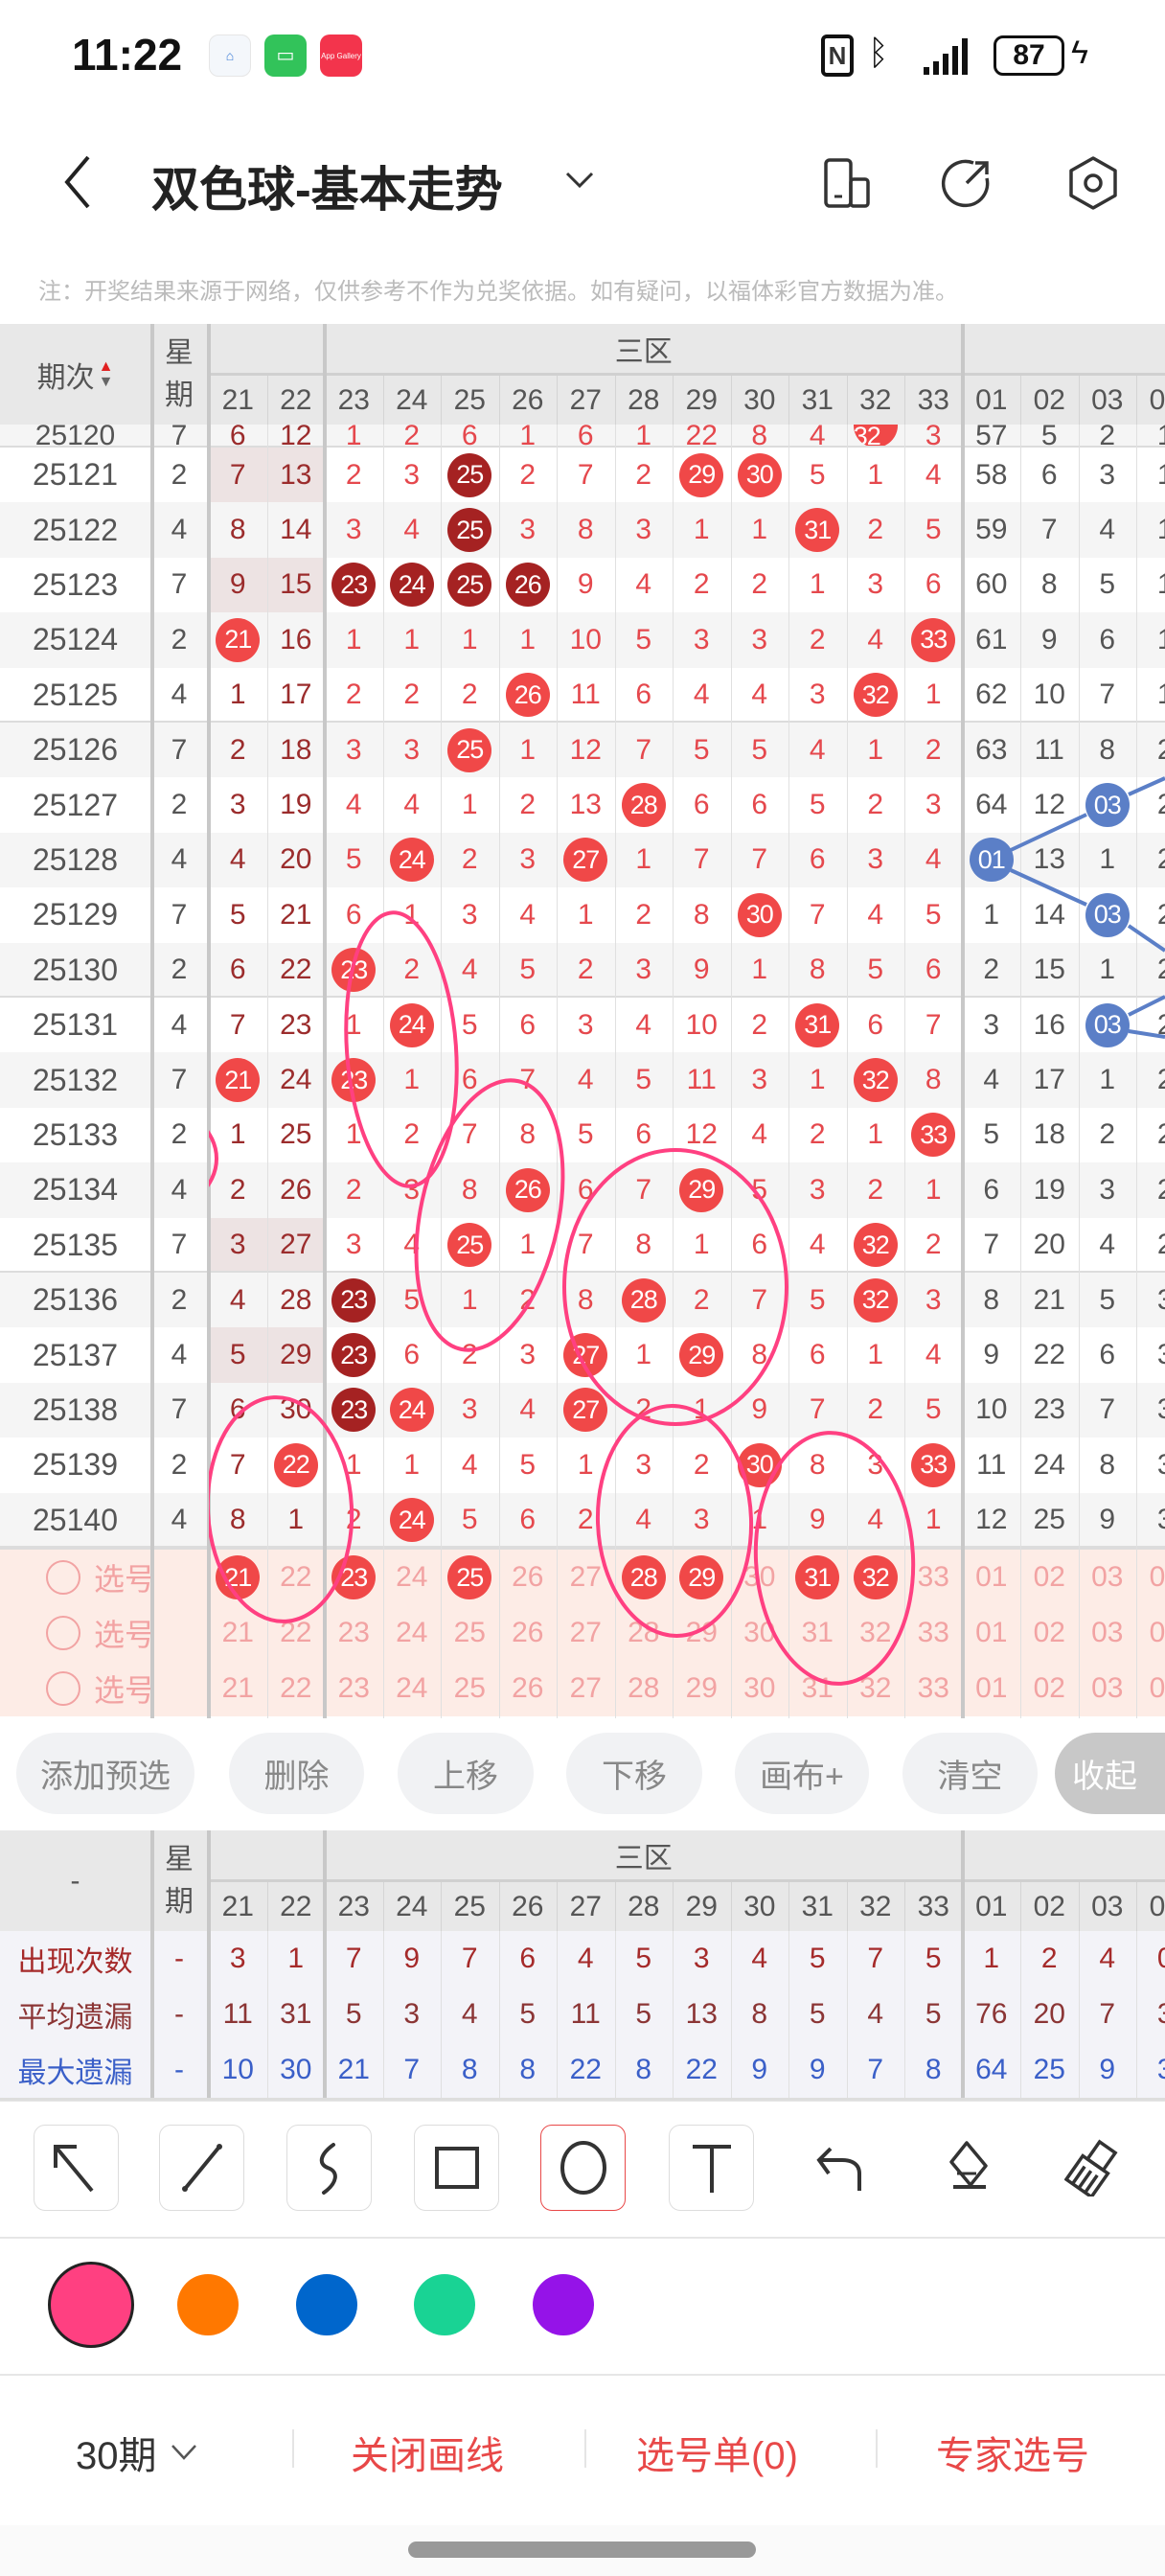  I want to click on number-cell: 18, so click(296, 750).